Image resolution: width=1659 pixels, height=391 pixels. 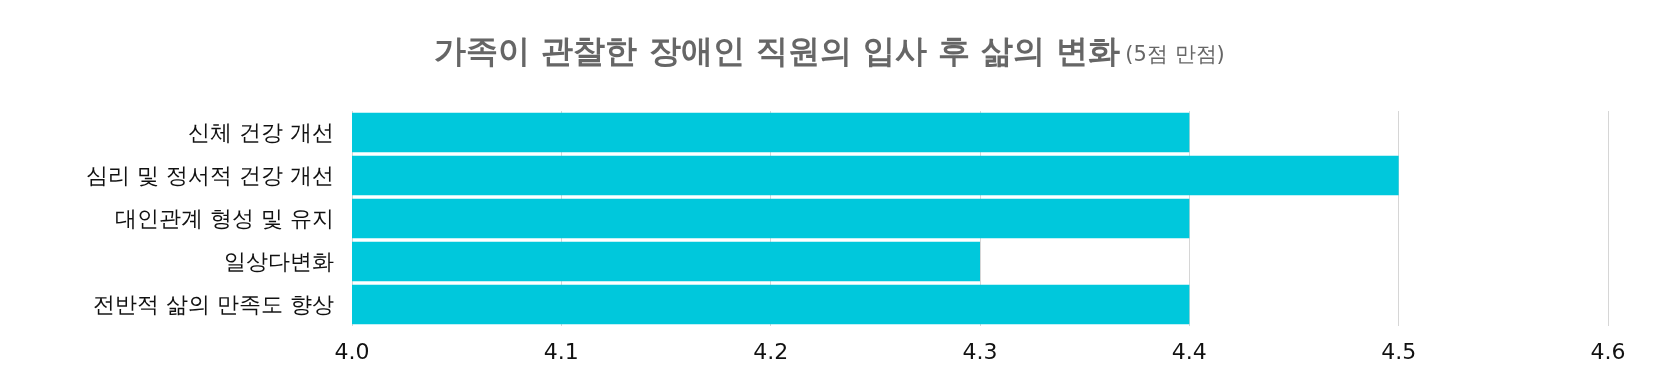 What do you see at coordinates (1175, 54) in the screenshot?
I see `chart-subtitle: (5점 만점)` at bounding box center [1175, 54].